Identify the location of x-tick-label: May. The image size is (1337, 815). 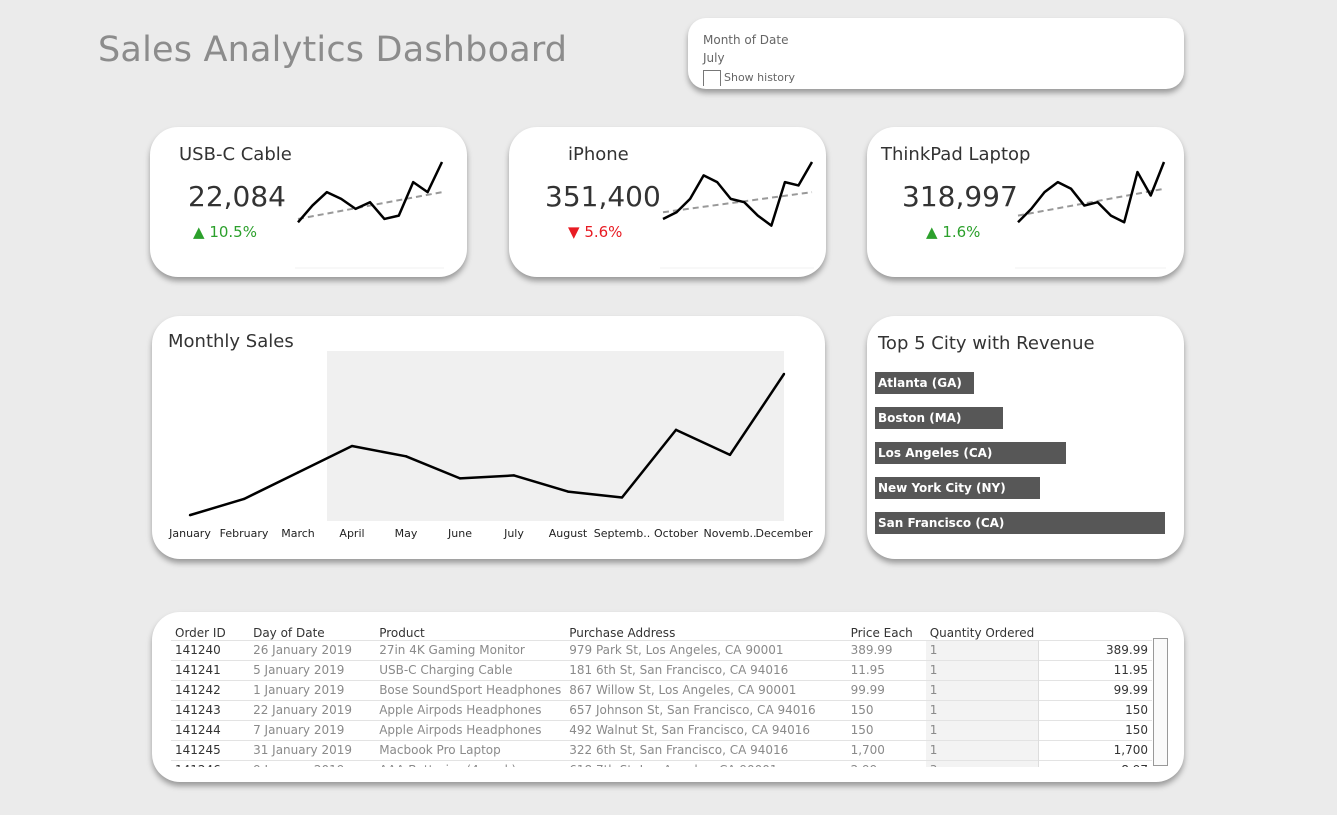
(406, 533).